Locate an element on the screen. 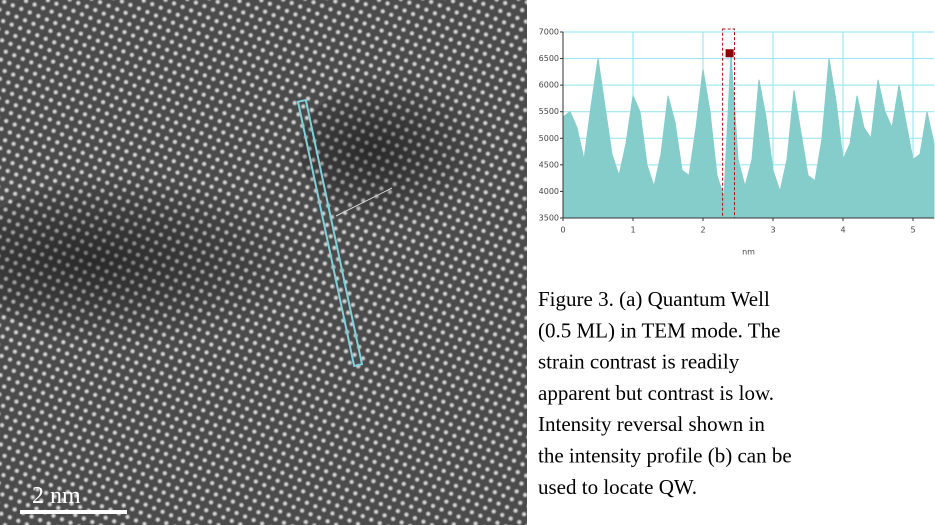 This screenshot has height=525, width=935. caption-line: apparent but contrast is low. is located at coordinates (656, 393).